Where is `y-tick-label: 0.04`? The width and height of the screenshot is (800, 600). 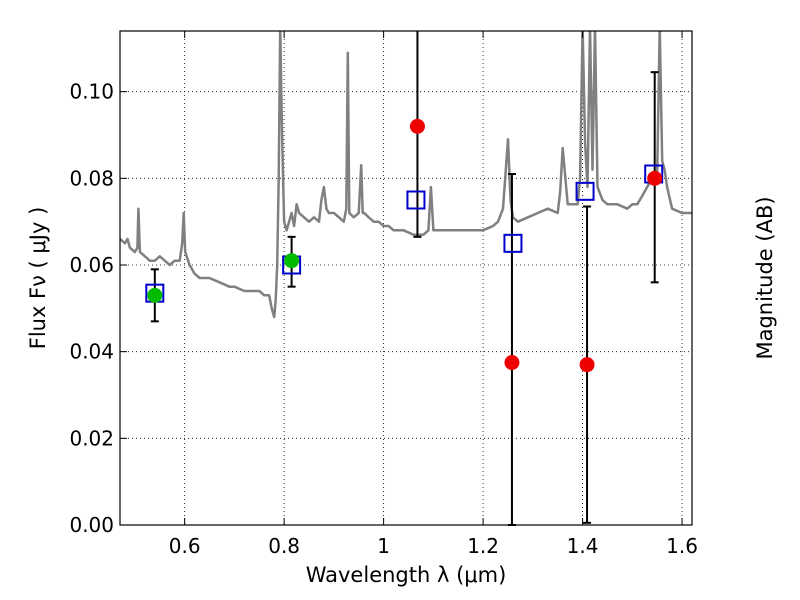
y-tick-label: 0.04 is located at coordinates (91, 352).